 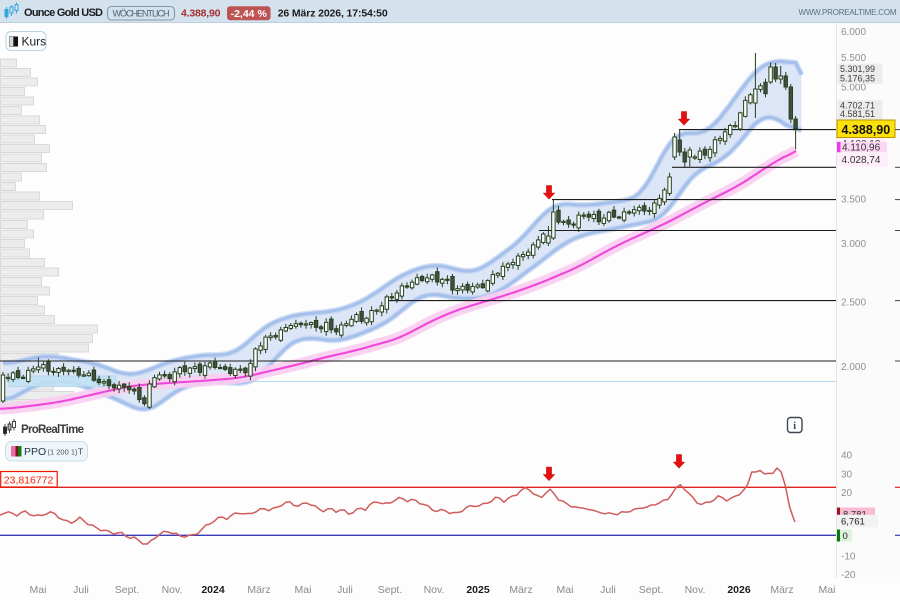 What do you see at coordinates (29, 481) in the screenshot?
I see `svg-text: 23,816772` at bounding box center [29, 481].